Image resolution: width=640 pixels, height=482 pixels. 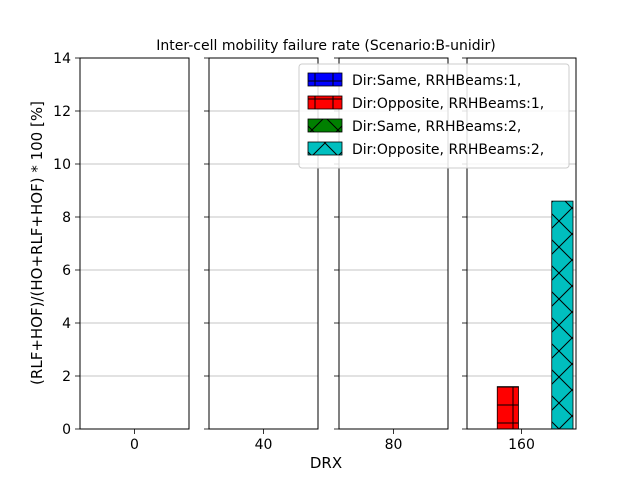 What do you see at coordinates (521, 445) in the screenshot?
I see `x-tick-label: 160` at bounding box center [521, 445].